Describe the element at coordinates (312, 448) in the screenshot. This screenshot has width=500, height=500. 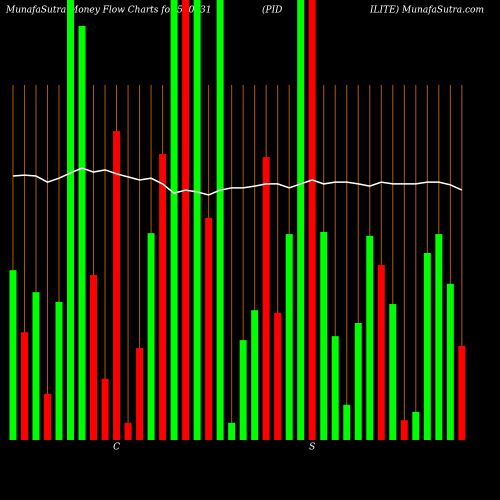
I see `annotation: S` at that location.